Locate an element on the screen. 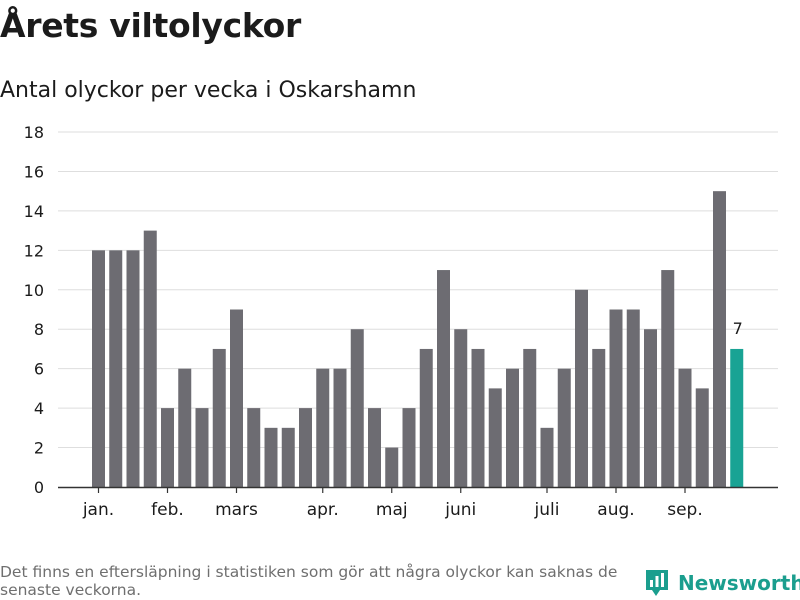  data-label: 7 is located at coordinates (738, 328).